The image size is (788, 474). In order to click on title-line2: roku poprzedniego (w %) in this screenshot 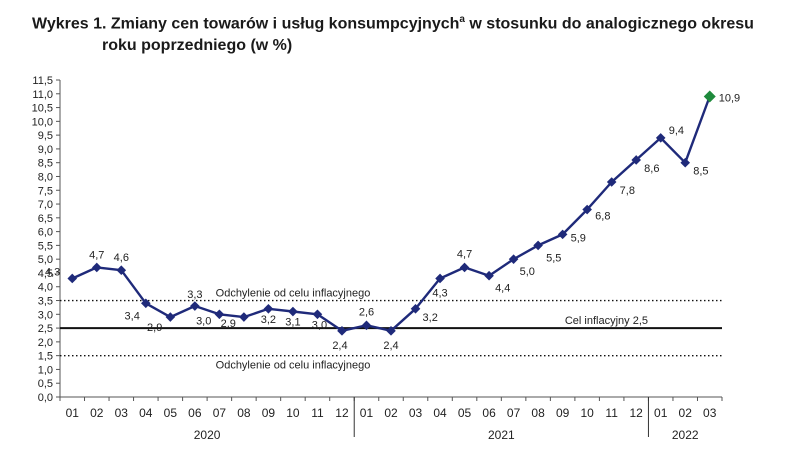, I will do `click(197, 46)`.